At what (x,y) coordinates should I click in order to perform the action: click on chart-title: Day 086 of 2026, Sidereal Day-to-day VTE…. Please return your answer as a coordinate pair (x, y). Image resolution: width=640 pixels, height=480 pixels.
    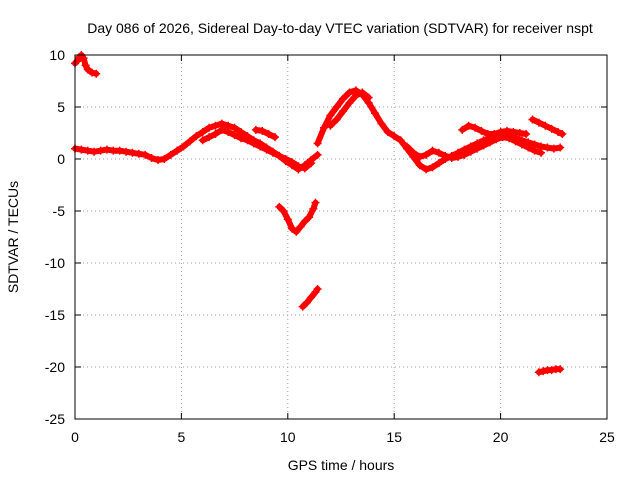
    Looking at the image, I should click on (340, 28).